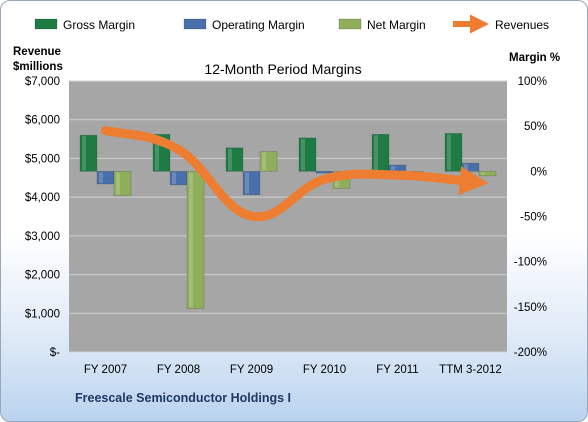  What do you see at coordinates (42, 198) in the screenshot?
I see `left-tick-label: $4,000` at bounding box center [42, 198].